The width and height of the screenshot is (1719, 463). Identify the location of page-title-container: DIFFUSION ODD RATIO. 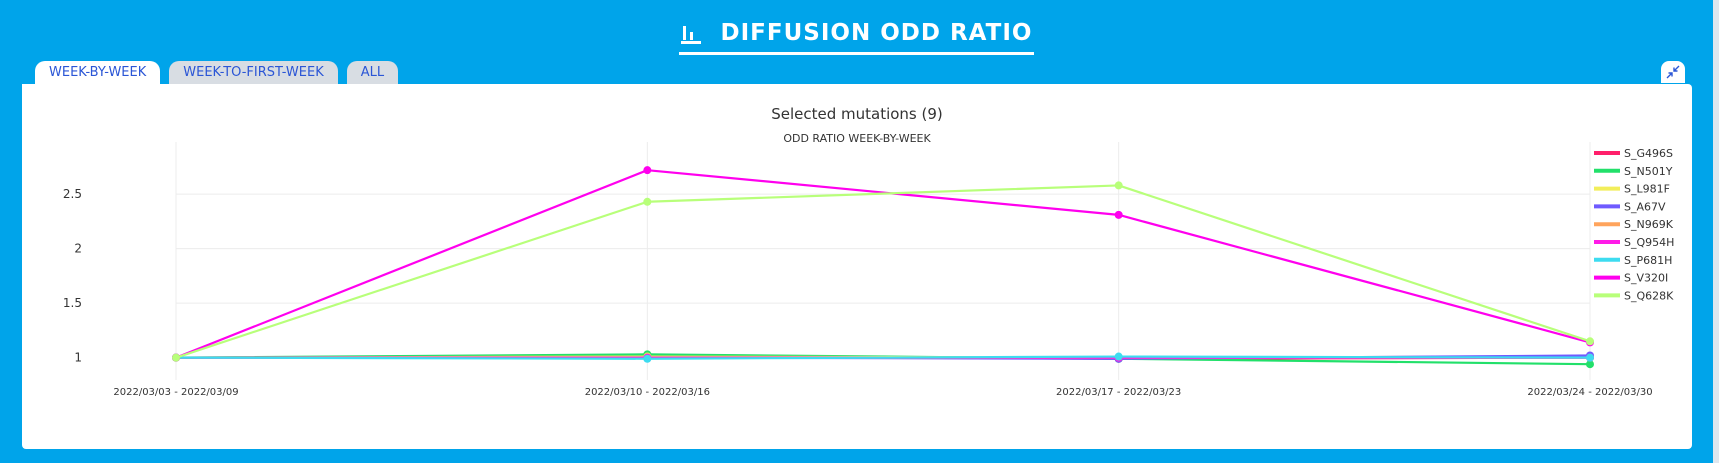
(856, 37).